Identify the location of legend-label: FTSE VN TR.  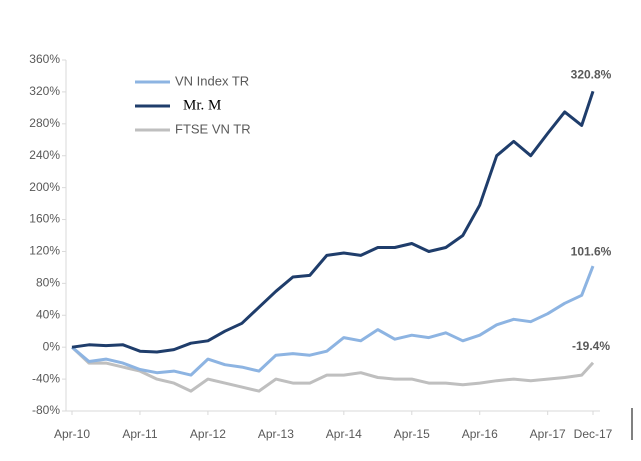
(213, 128).